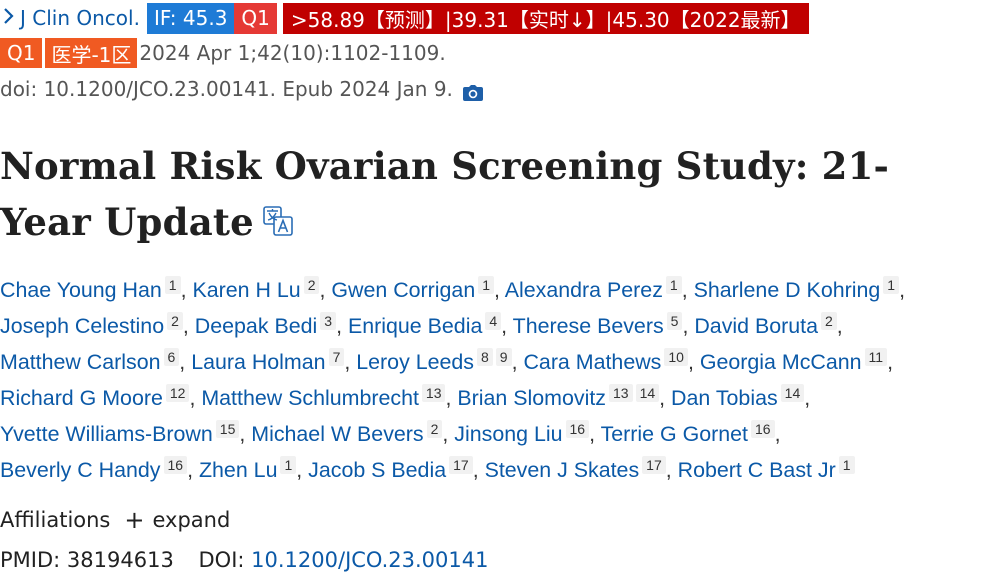  What do you see at coordinates (278, 216) in the screenshot?
I see `translate-icon` at bounding box center [278, 216].